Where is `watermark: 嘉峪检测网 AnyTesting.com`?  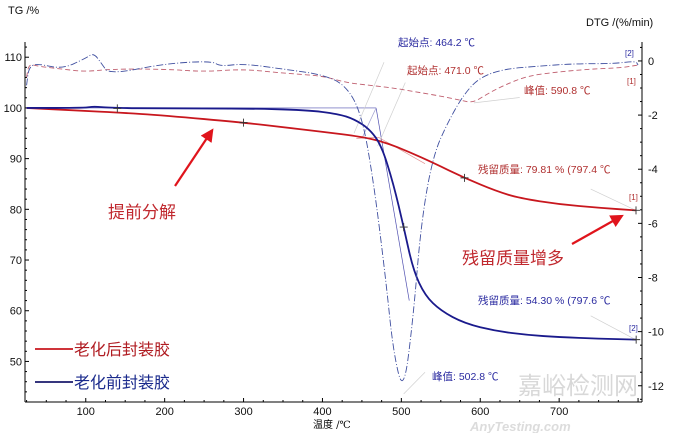 watermark: 嘉峪检测网 AnyTesting.com is located at coordinates (553, 402).